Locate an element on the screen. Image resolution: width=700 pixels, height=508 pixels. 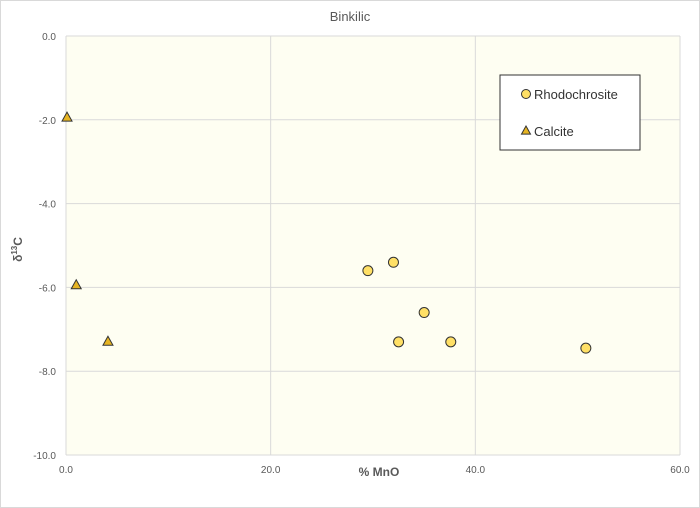
legend: Rhodochrosite Calcite is located at coordinates (570, 112).